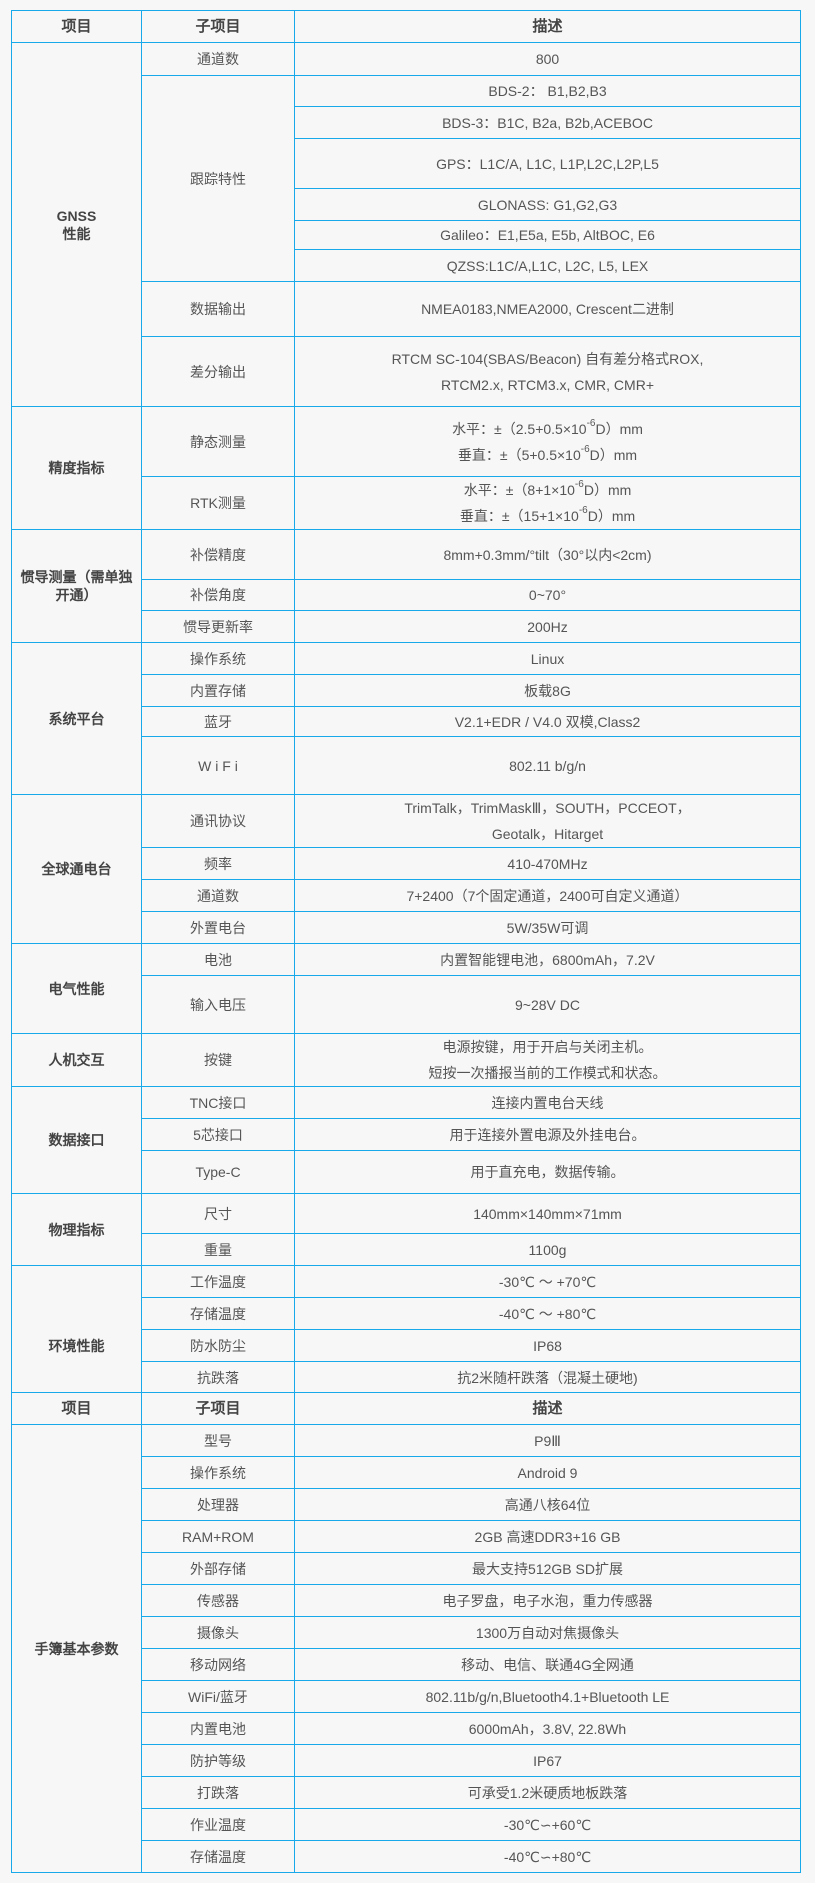 The height and width of the screenshot is (1883, 815). Describe the element at coordinates (547, 1313) in the screenshot. I see `description-line: -40℃ ～ +80℃` at that location.